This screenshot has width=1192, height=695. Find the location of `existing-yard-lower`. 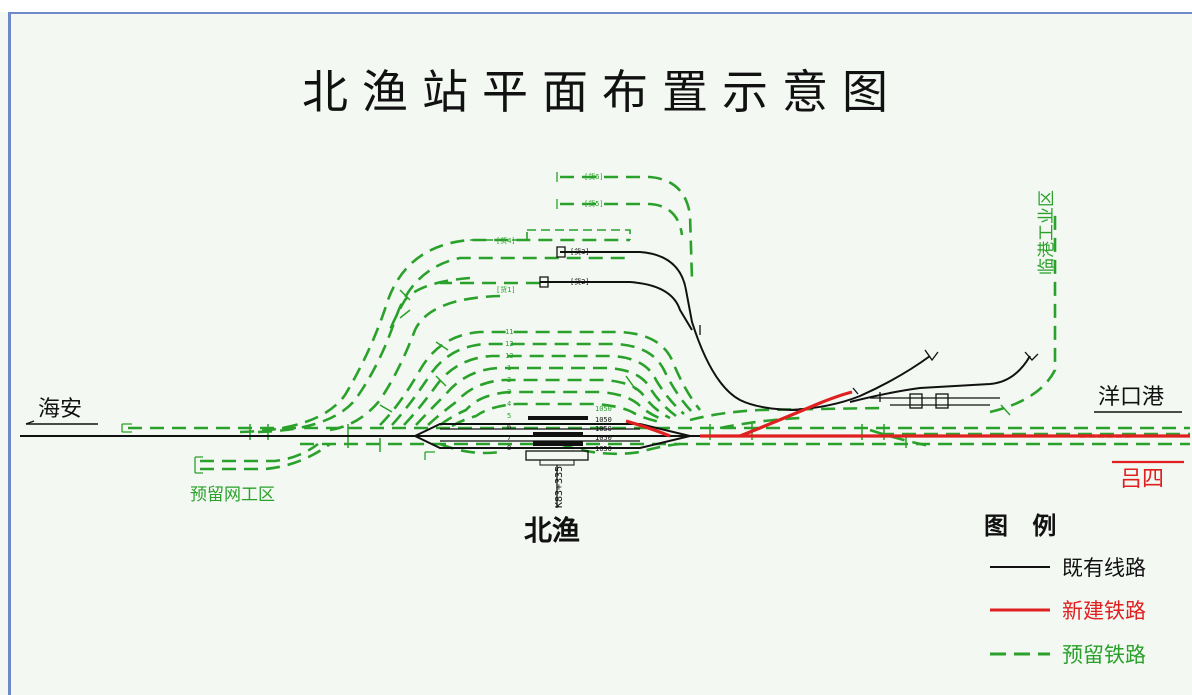

existing-yard-lower is located at coordinates (552, 442).